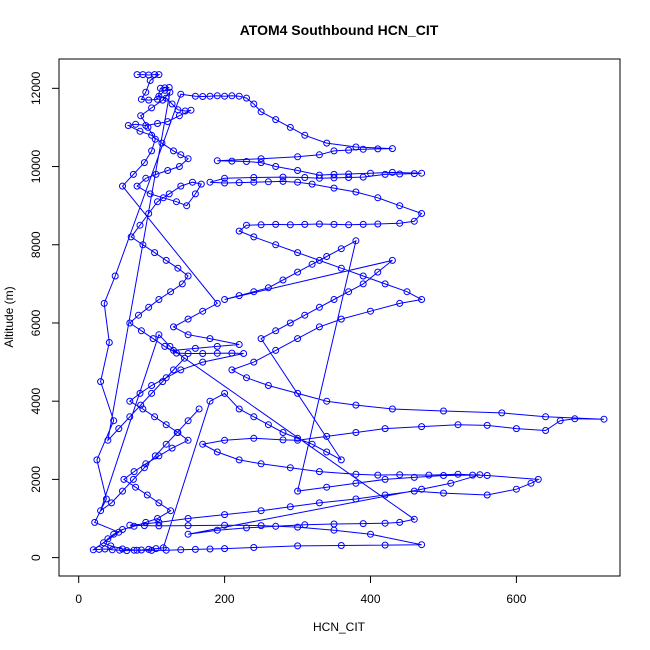  Describe the element at coordinates (36, 557) in the screenshot. I see `y-tick-label: 0` at that location.